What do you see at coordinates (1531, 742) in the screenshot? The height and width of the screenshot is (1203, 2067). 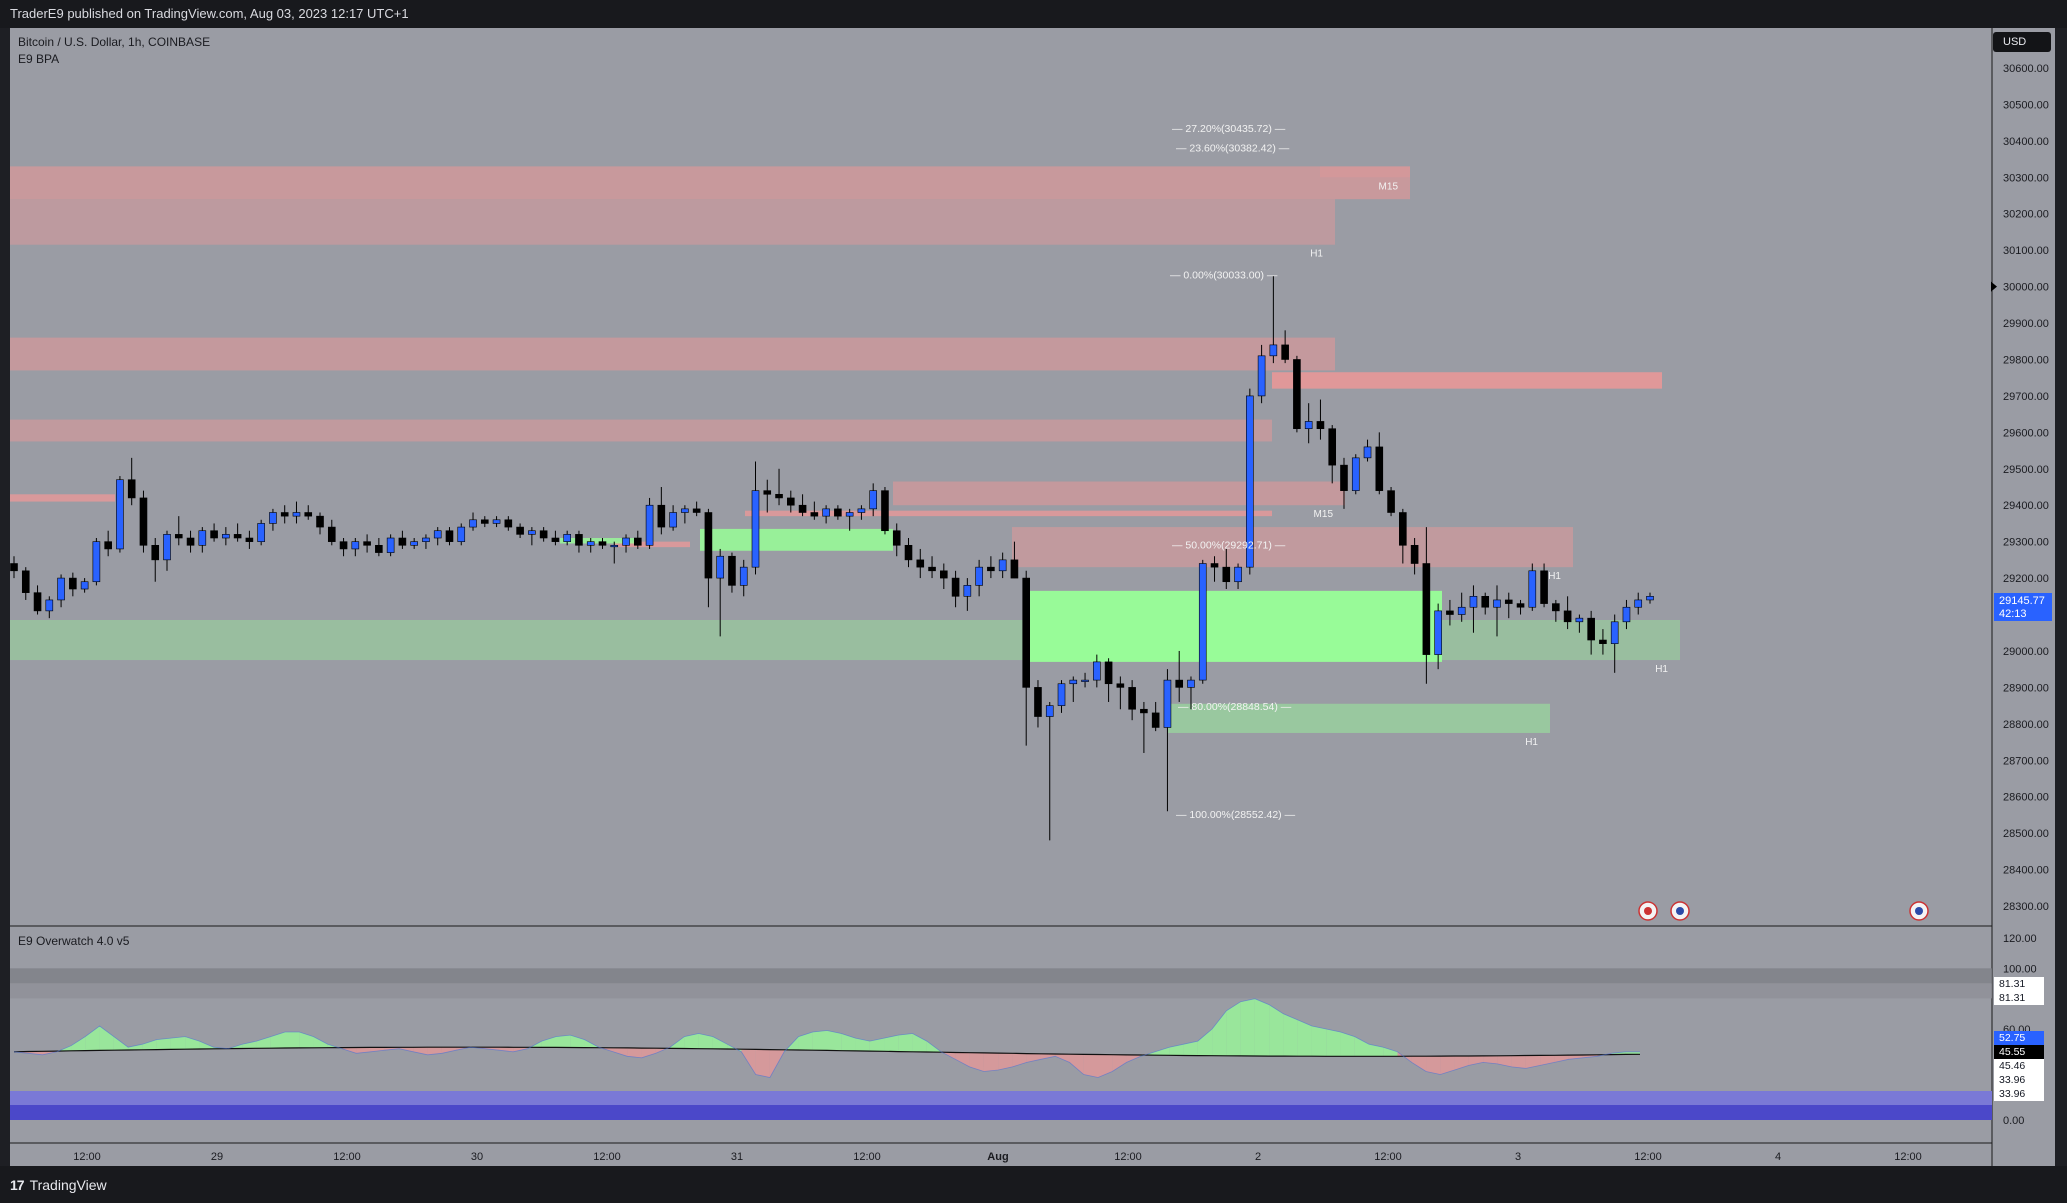 I see `zone-timeframe-label: H1` at bounding box center [1531, 742].